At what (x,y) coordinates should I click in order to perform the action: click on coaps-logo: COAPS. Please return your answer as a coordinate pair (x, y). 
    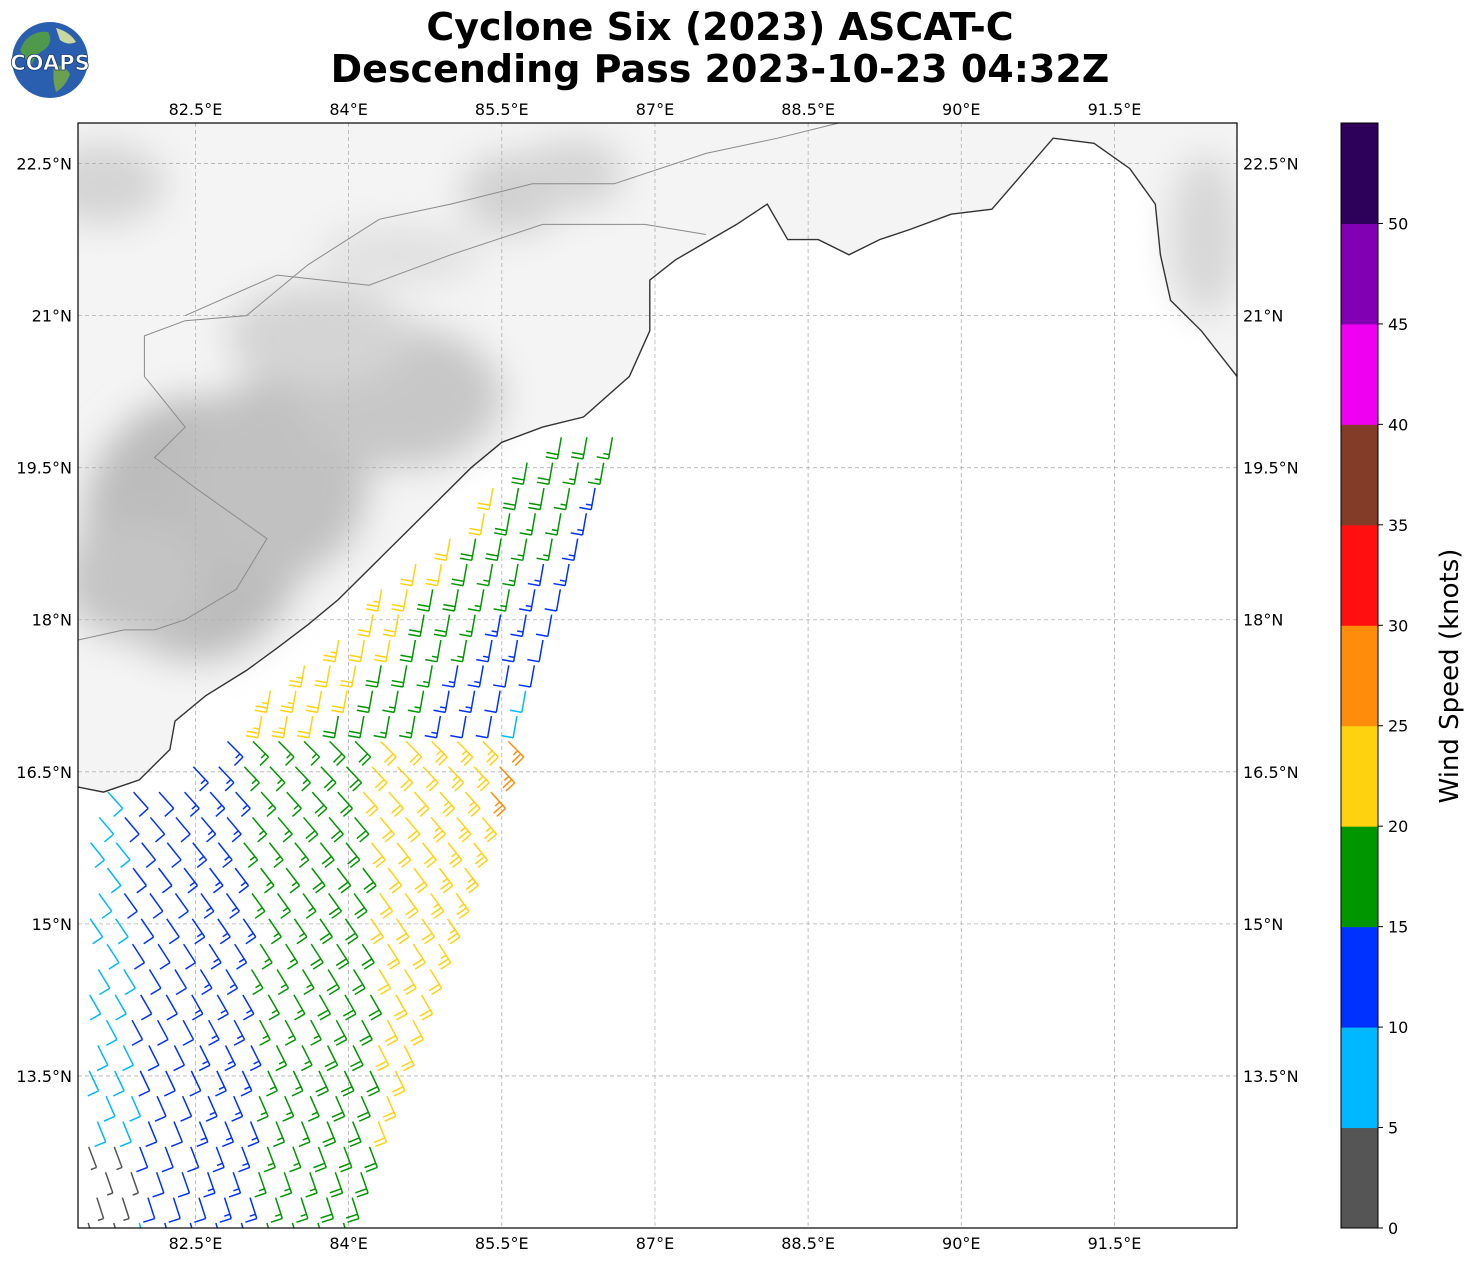
    Looking at the image, I should click on (50, 60).